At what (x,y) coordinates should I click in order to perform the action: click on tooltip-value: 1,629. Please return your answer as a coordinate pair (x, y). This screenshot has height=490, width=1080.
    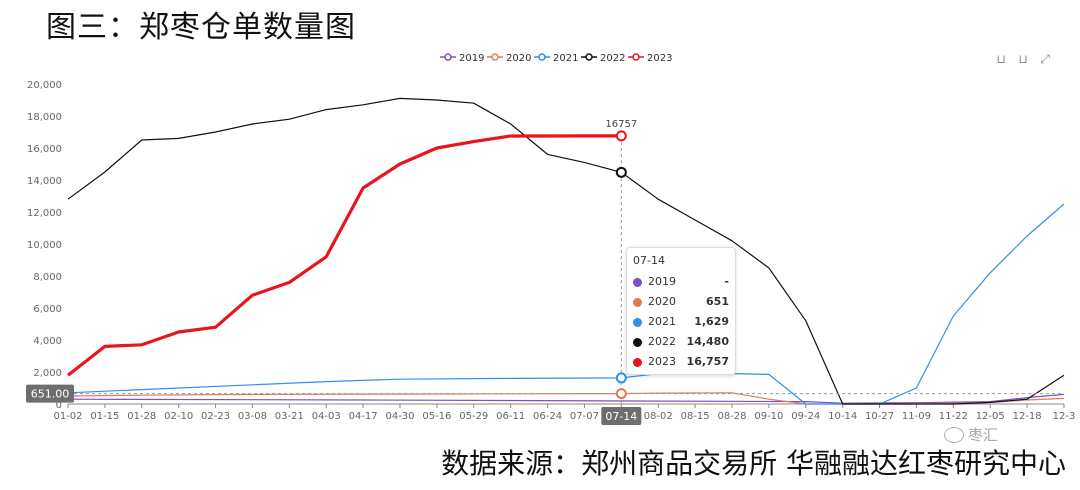
    Looking at the image, I should click on (711, 321).